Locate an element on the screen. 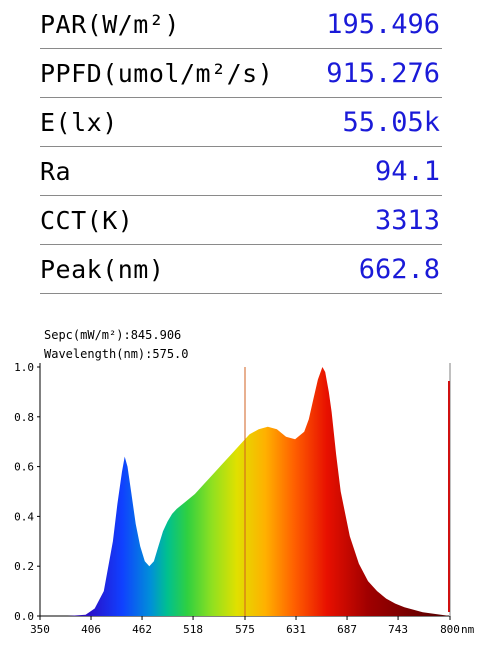 The image size is (480, 667). y-tick-label: 0.2 is located at coordinates (24, 566).